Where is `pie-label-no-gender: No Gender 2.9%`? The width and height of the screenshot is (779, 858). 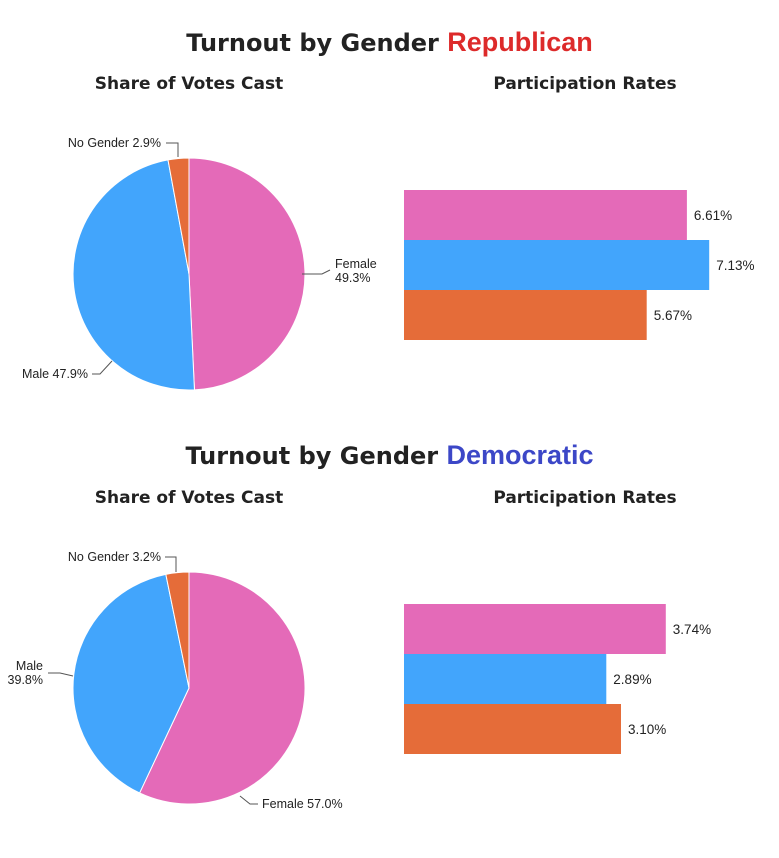 pie-label-no-gender: No Gender 2.9% is located at coordinates (114, 143).